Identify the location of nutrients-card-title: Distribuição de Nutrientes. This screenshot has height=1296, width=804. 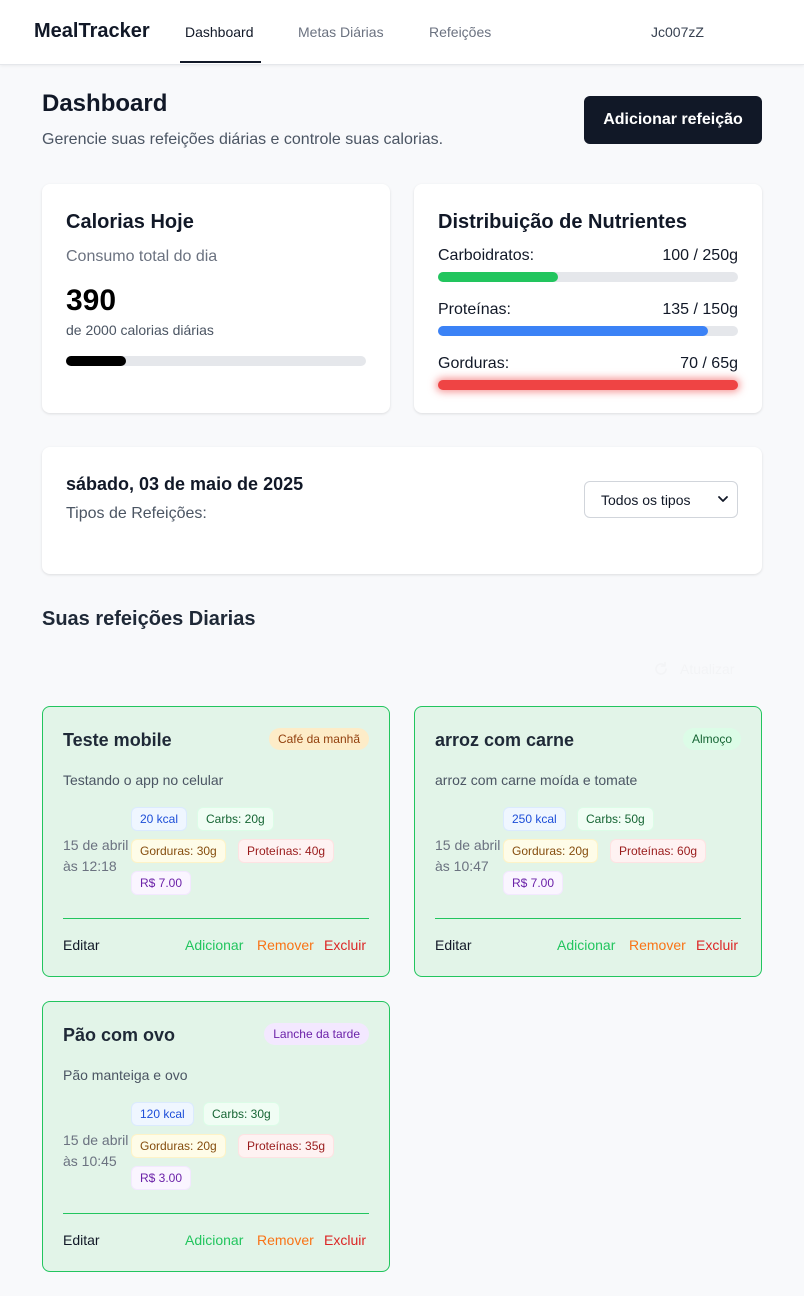
(562, 222).